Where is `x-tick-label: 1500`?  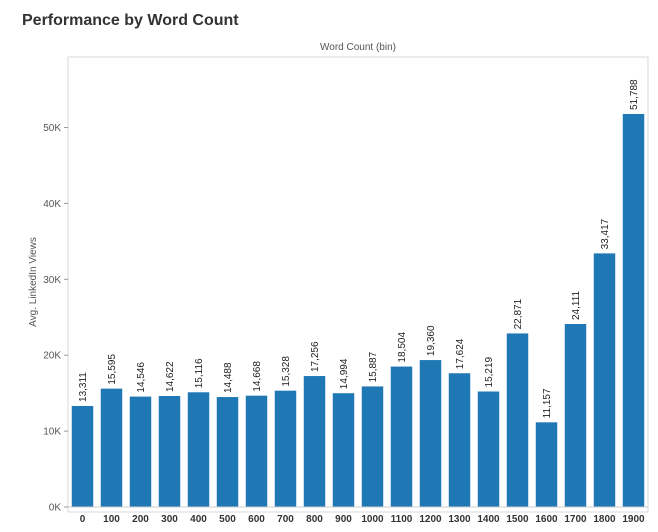
x-tick-label: 1500 is located at coordinates (517, 519).